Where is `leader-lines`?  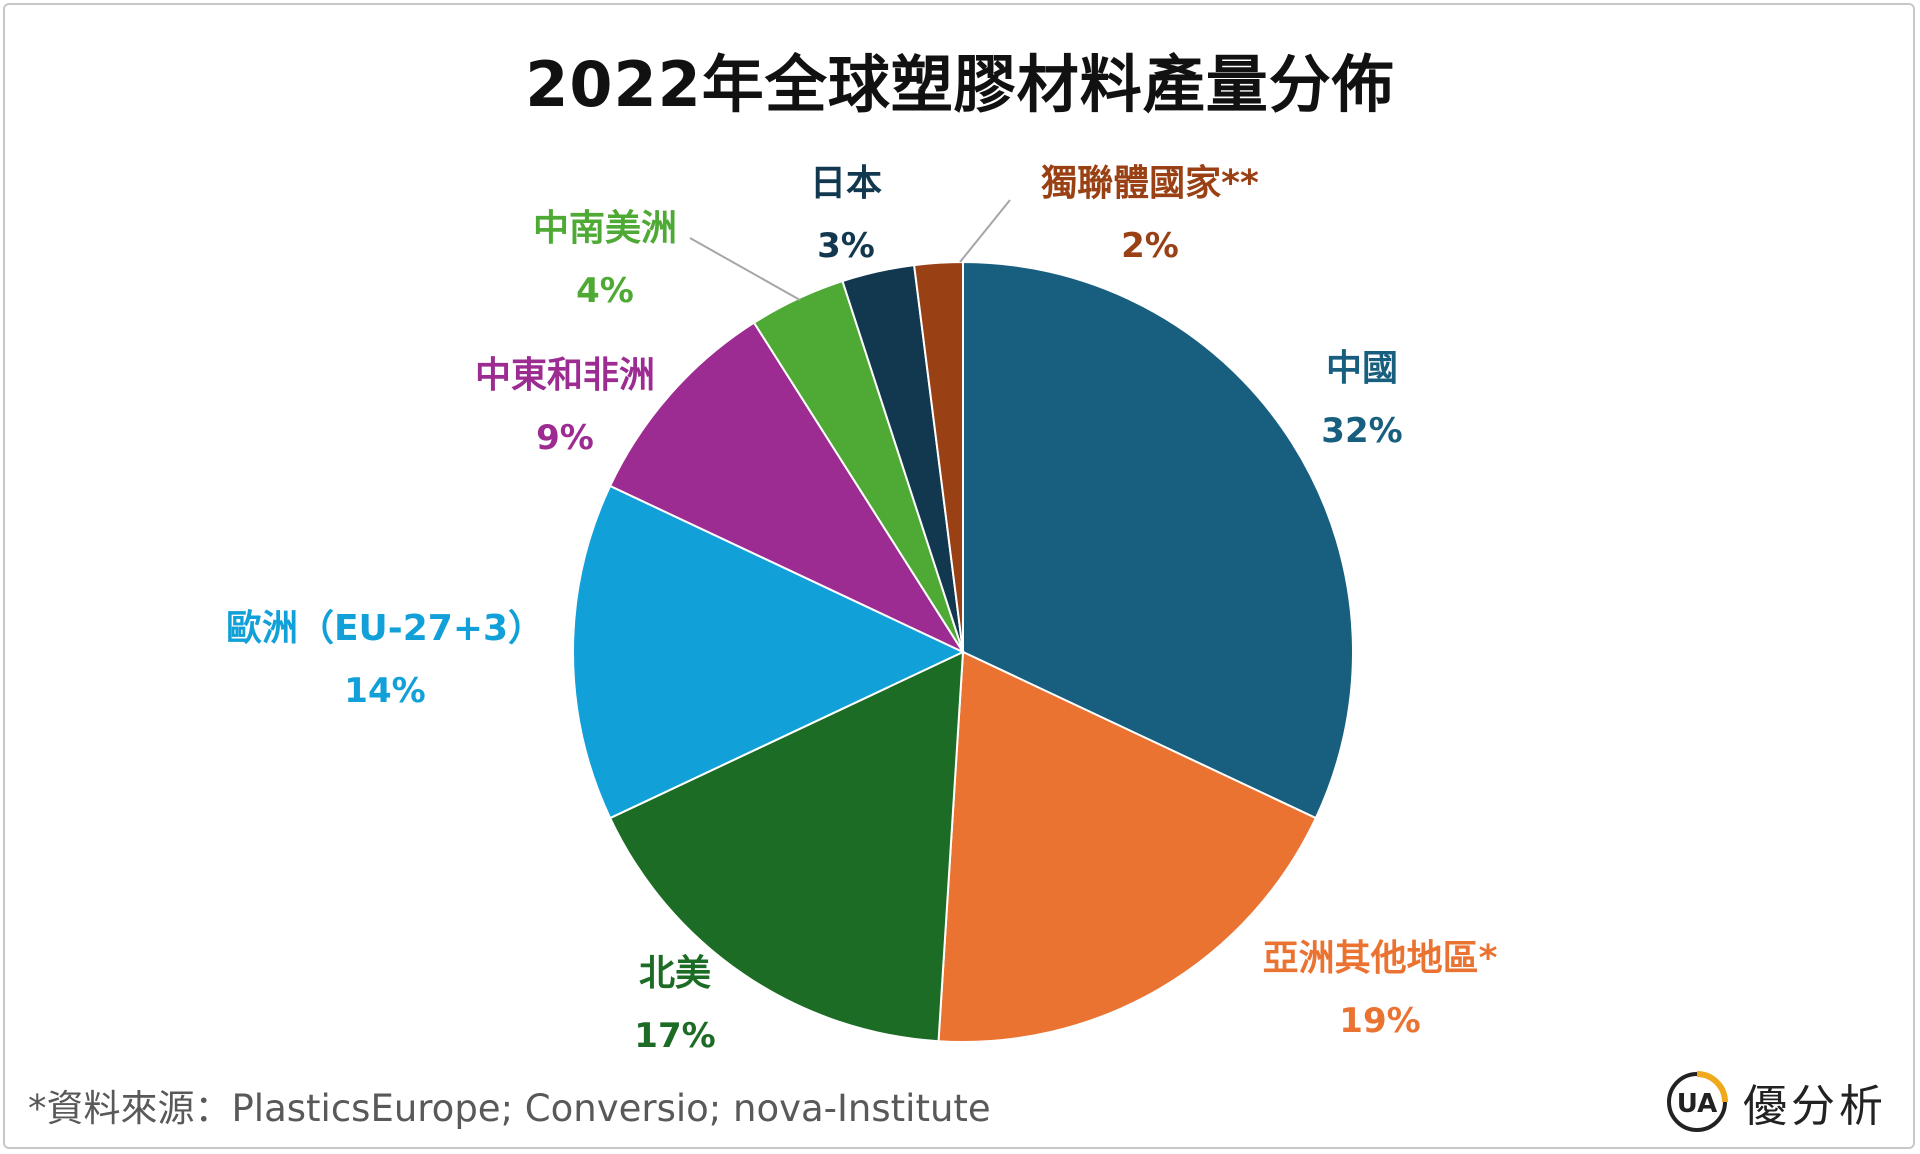
leader-lines is located at coordinates (850, 250).